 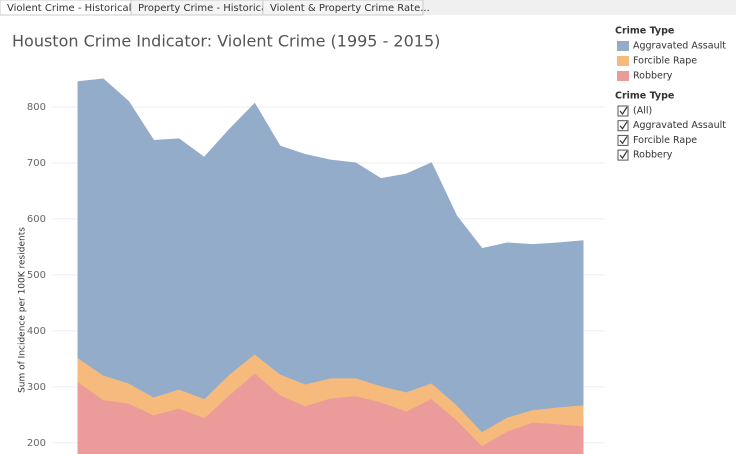 What do you see at coordinates (36, 387) in the screenshot?
I see `y-tick-label: 300` at bounding box center [36, 387].